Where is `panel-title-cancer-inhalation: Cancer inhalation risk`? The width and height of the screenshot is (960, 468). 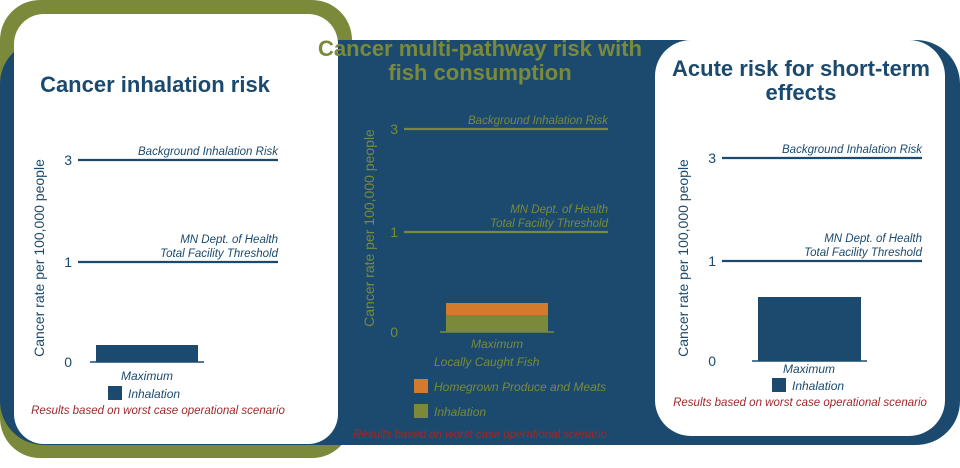 panel-title-cancer-inhalation: Cancer inhalation risk is located at coordinates (155, 84).